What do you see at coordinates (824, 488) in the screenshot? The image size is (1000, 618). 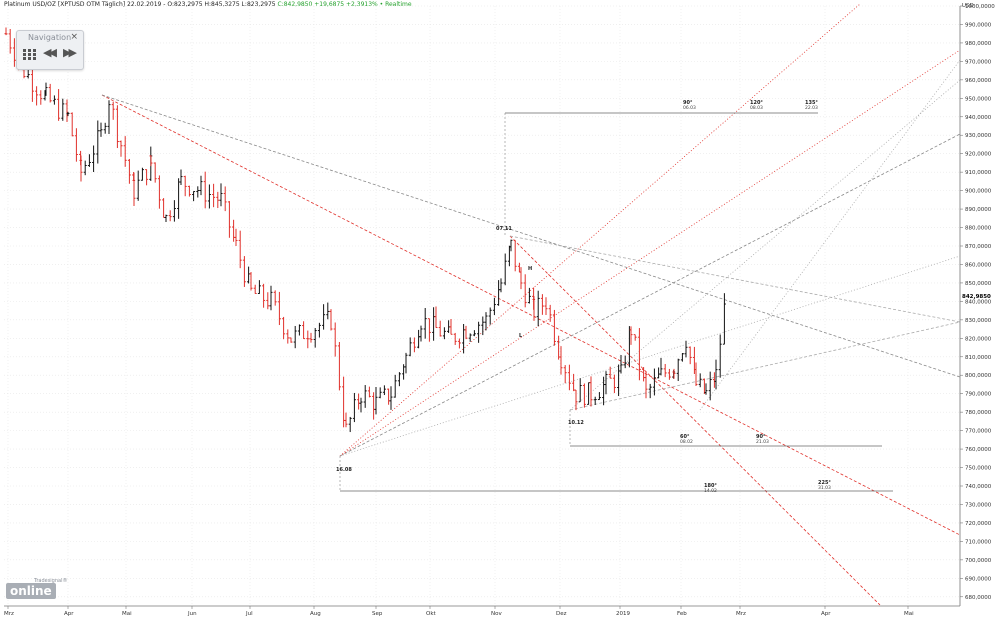 I see `annotation-sublabel: 31.03` at bounding box center [824, 488].